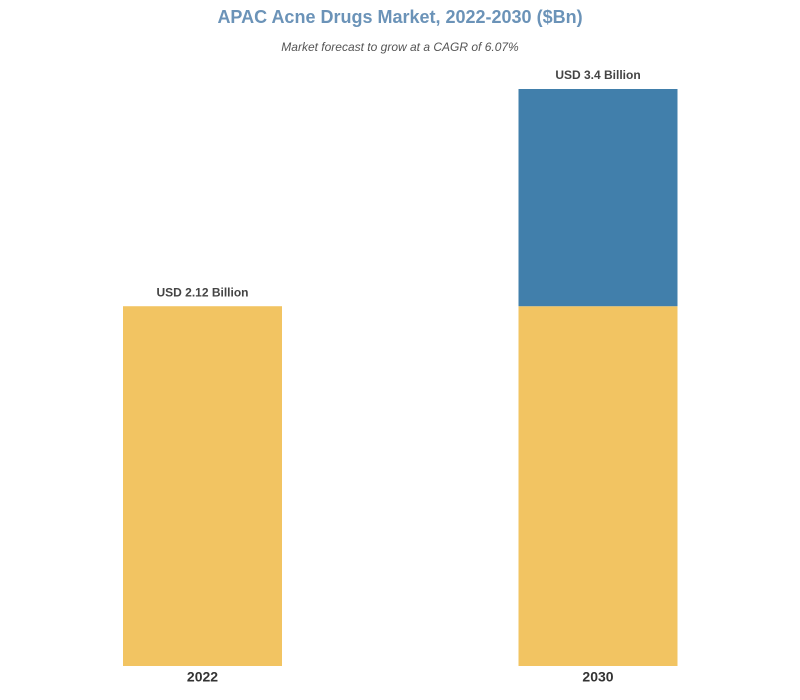 The width and height of the screenshot is (800, 700). Describe the element at coordinates (597, 677) in the screenshot. I see `x-tick-label: 2030` at that location.